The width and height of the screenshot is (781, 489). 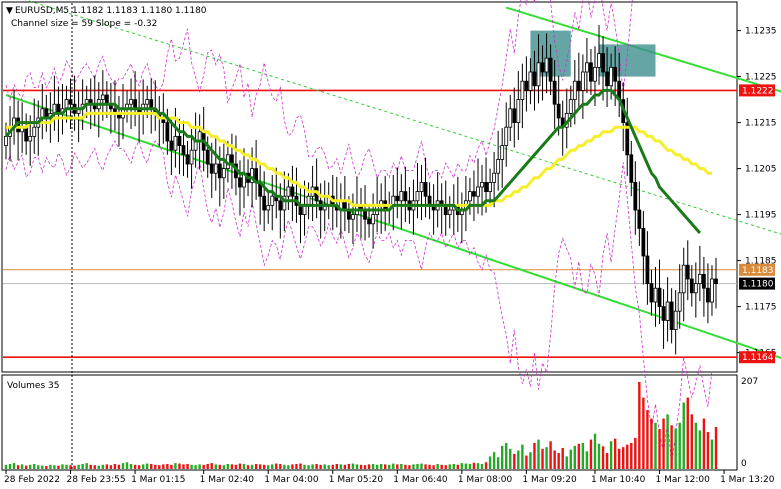 I want to click on volume-axis-max: 207, so click(x=749, y=382).